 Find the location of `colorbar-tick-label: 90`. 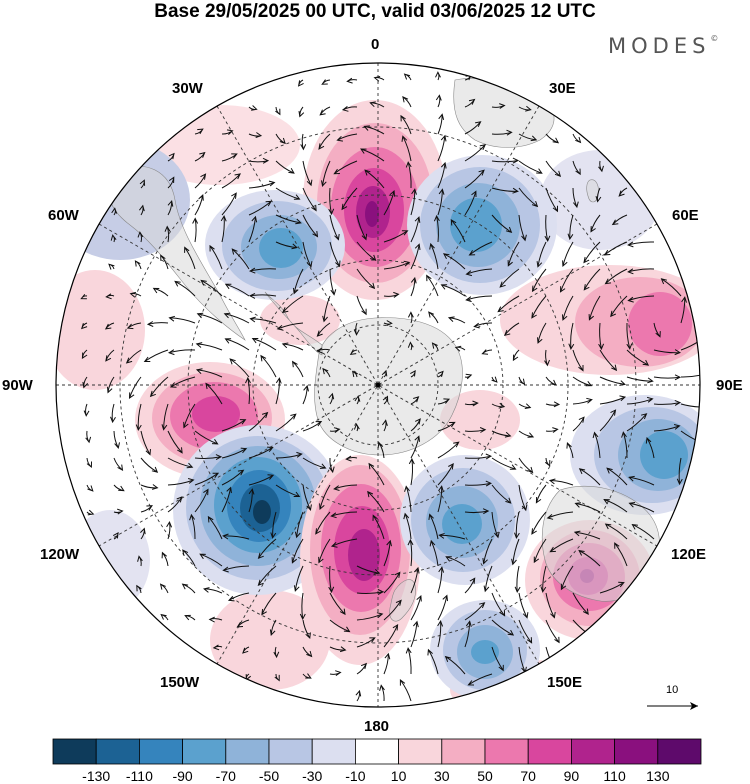

colorbar-tick-label: 90 is located at coordinates (571, 776).